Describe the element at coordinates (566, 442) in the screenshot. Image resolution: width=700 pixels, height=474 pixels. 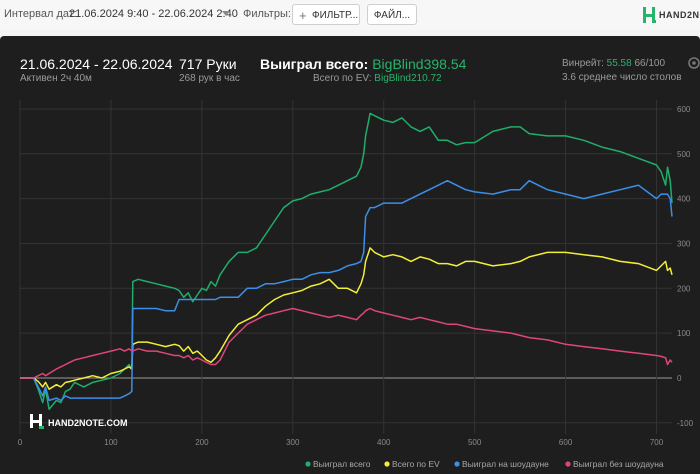
I see `x-tick-label: 600` at that location.